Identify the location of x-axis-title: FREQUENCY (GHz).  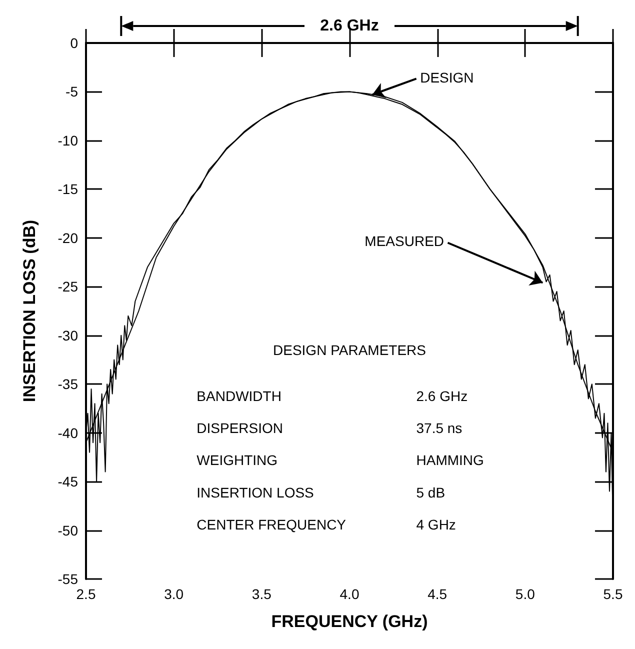
(349, 621).